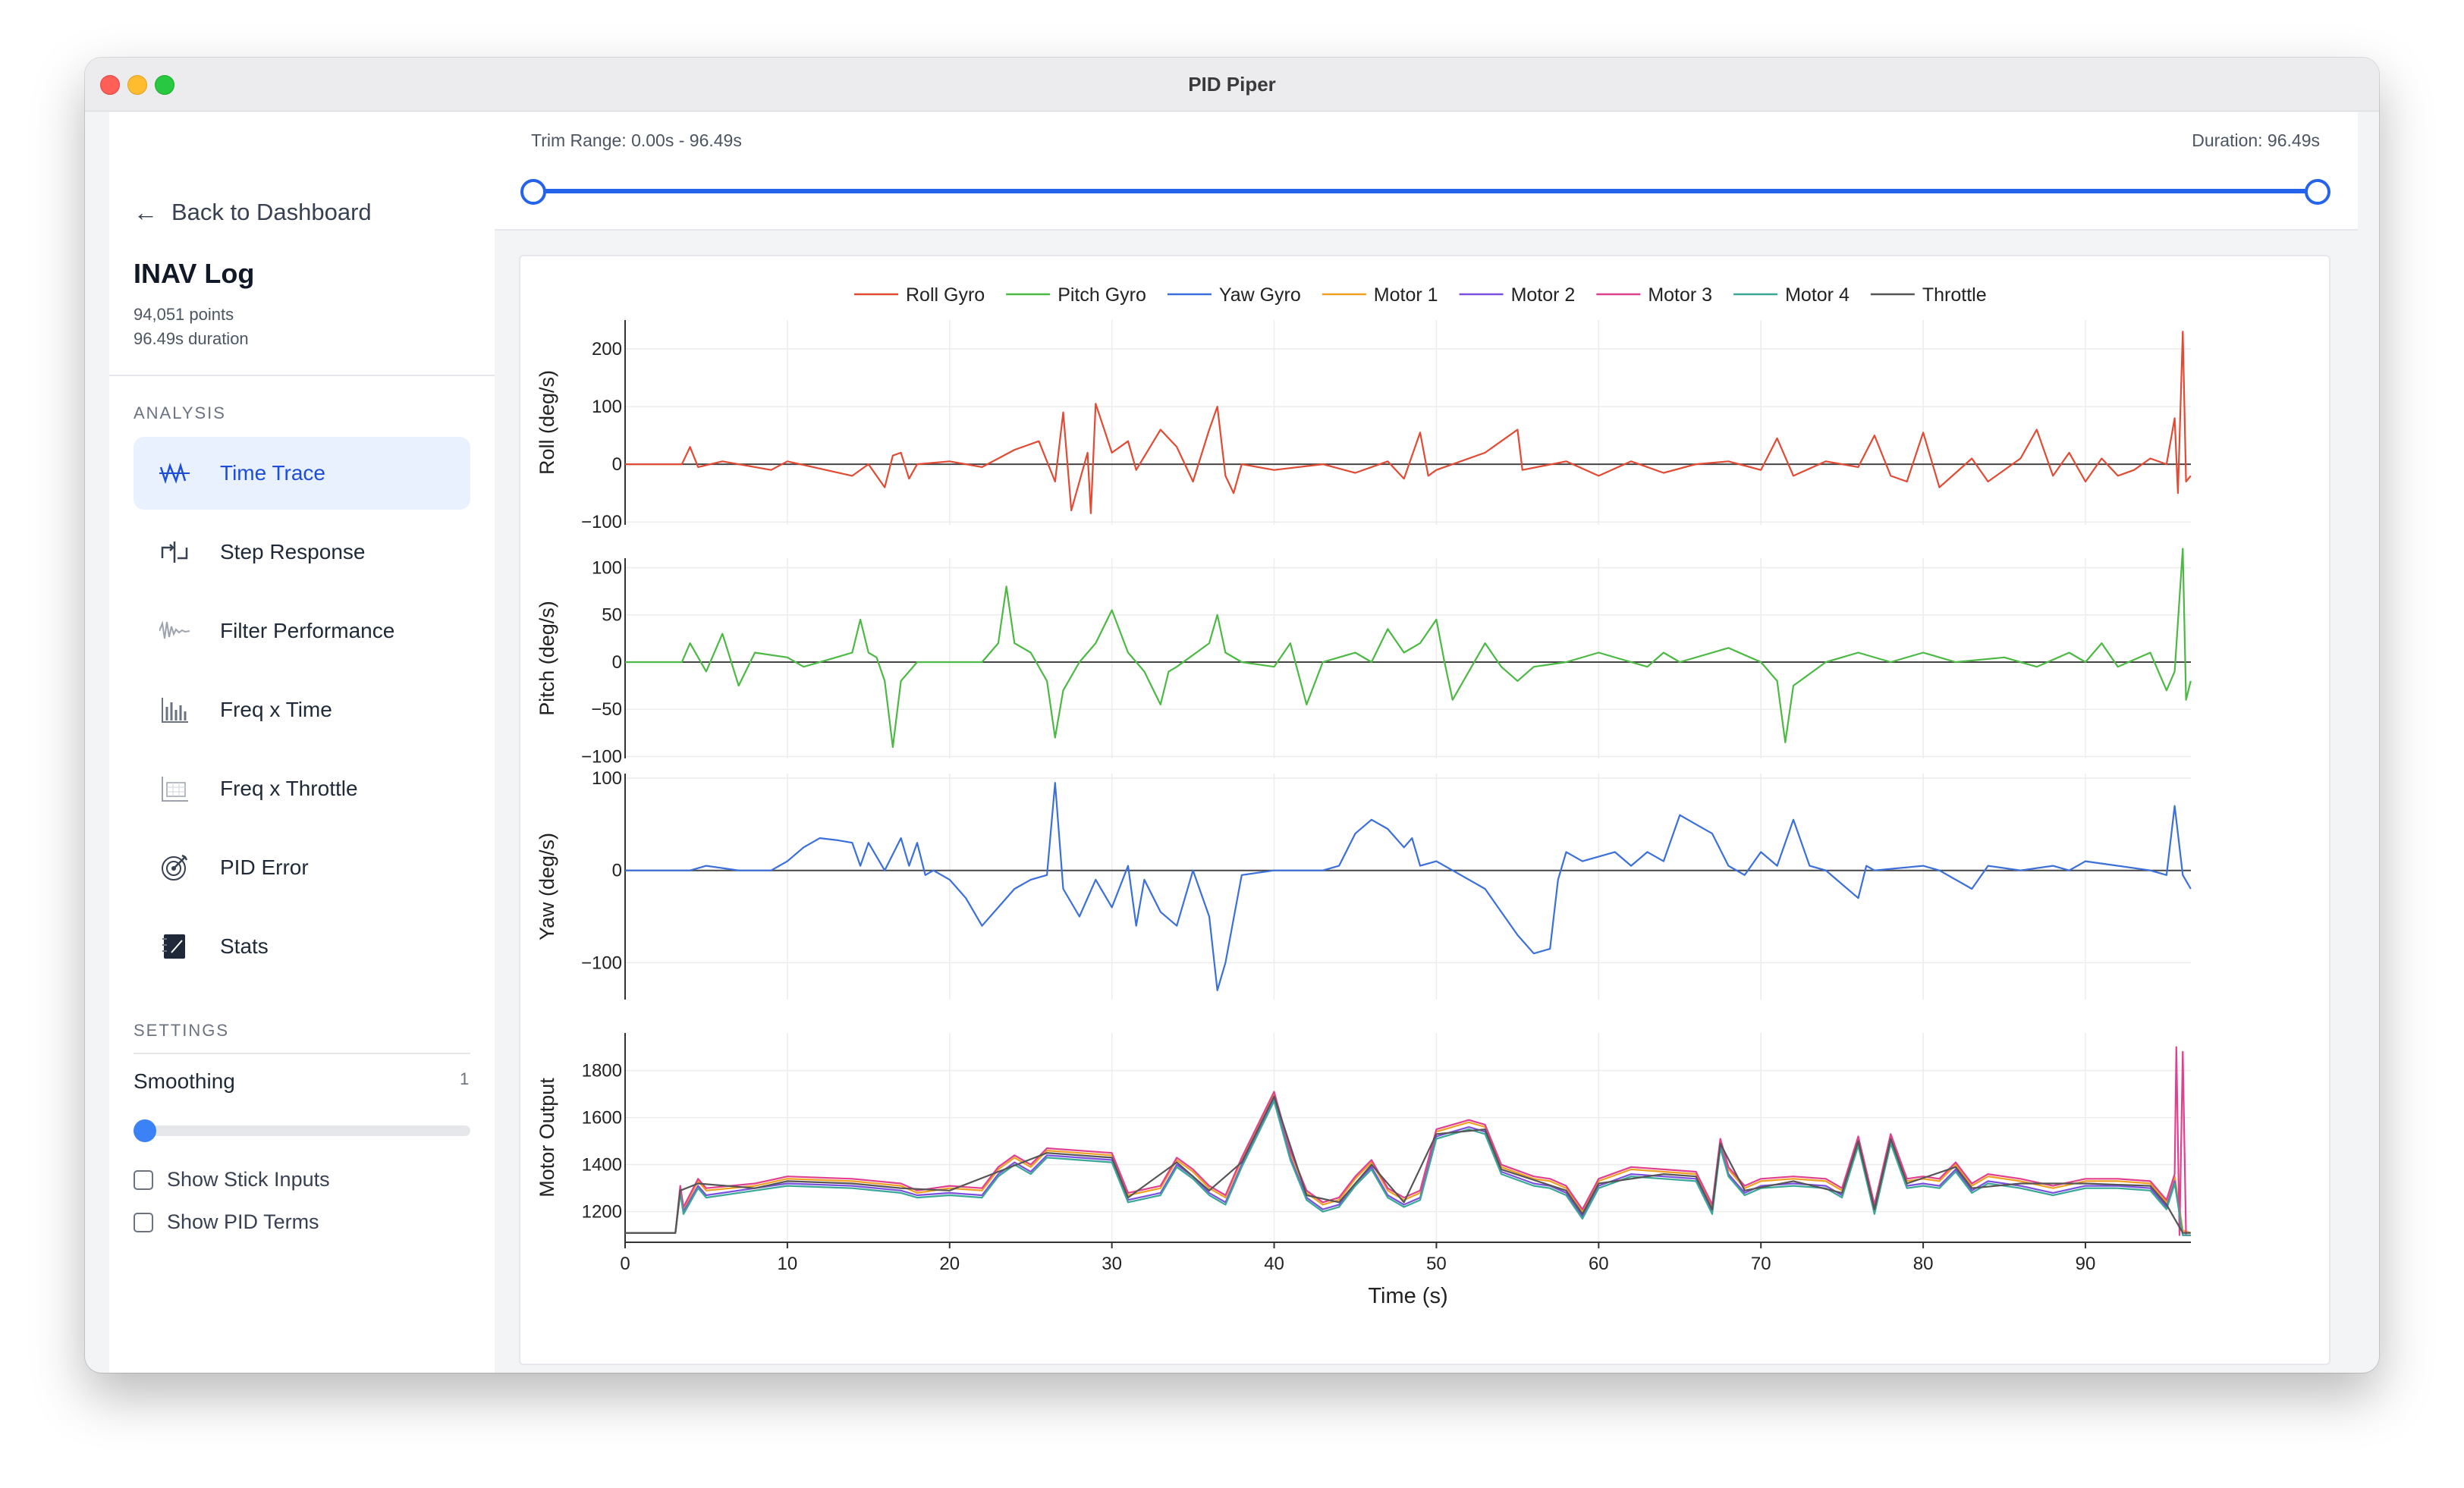 Image resolution: width=2464 pixels, height=1488 pixels. I want to click on nav-label: Freq x Throttle, so click(289, 789).